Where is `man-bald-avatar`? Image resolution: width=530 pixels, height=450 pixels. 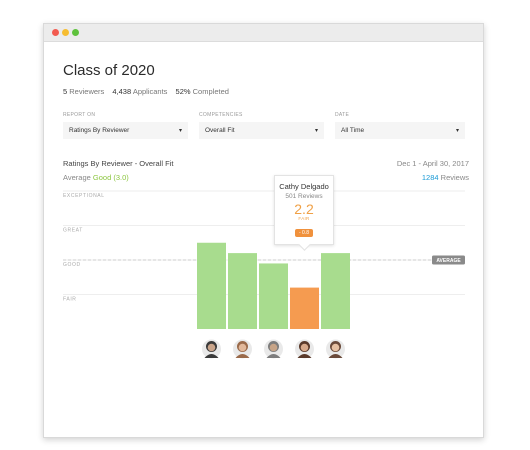 man-bald-avatar is located at coordinates (273, 349).